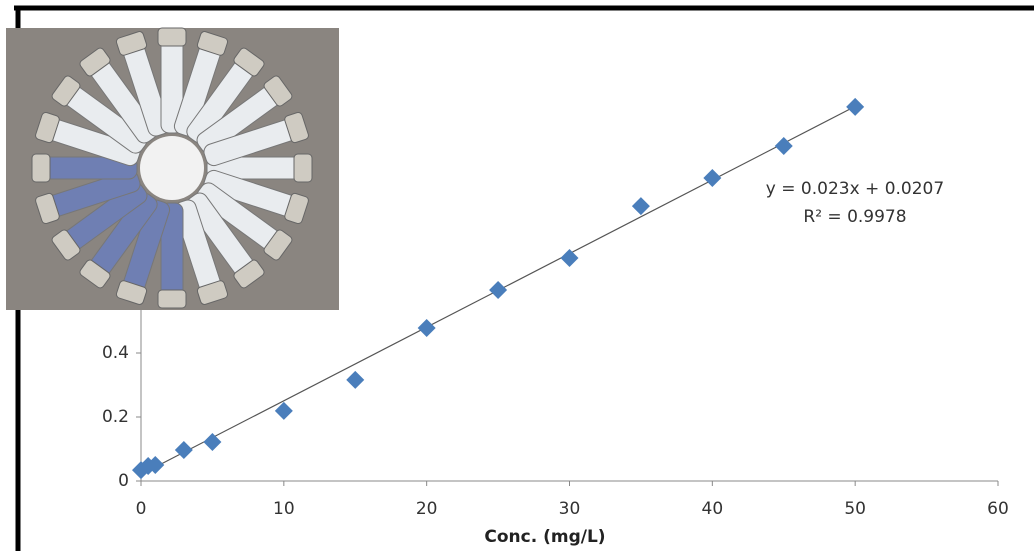  Describe the element at coordinates (115, 417) in the screenshot. I see `y-tick-label: 0.2` at that location.